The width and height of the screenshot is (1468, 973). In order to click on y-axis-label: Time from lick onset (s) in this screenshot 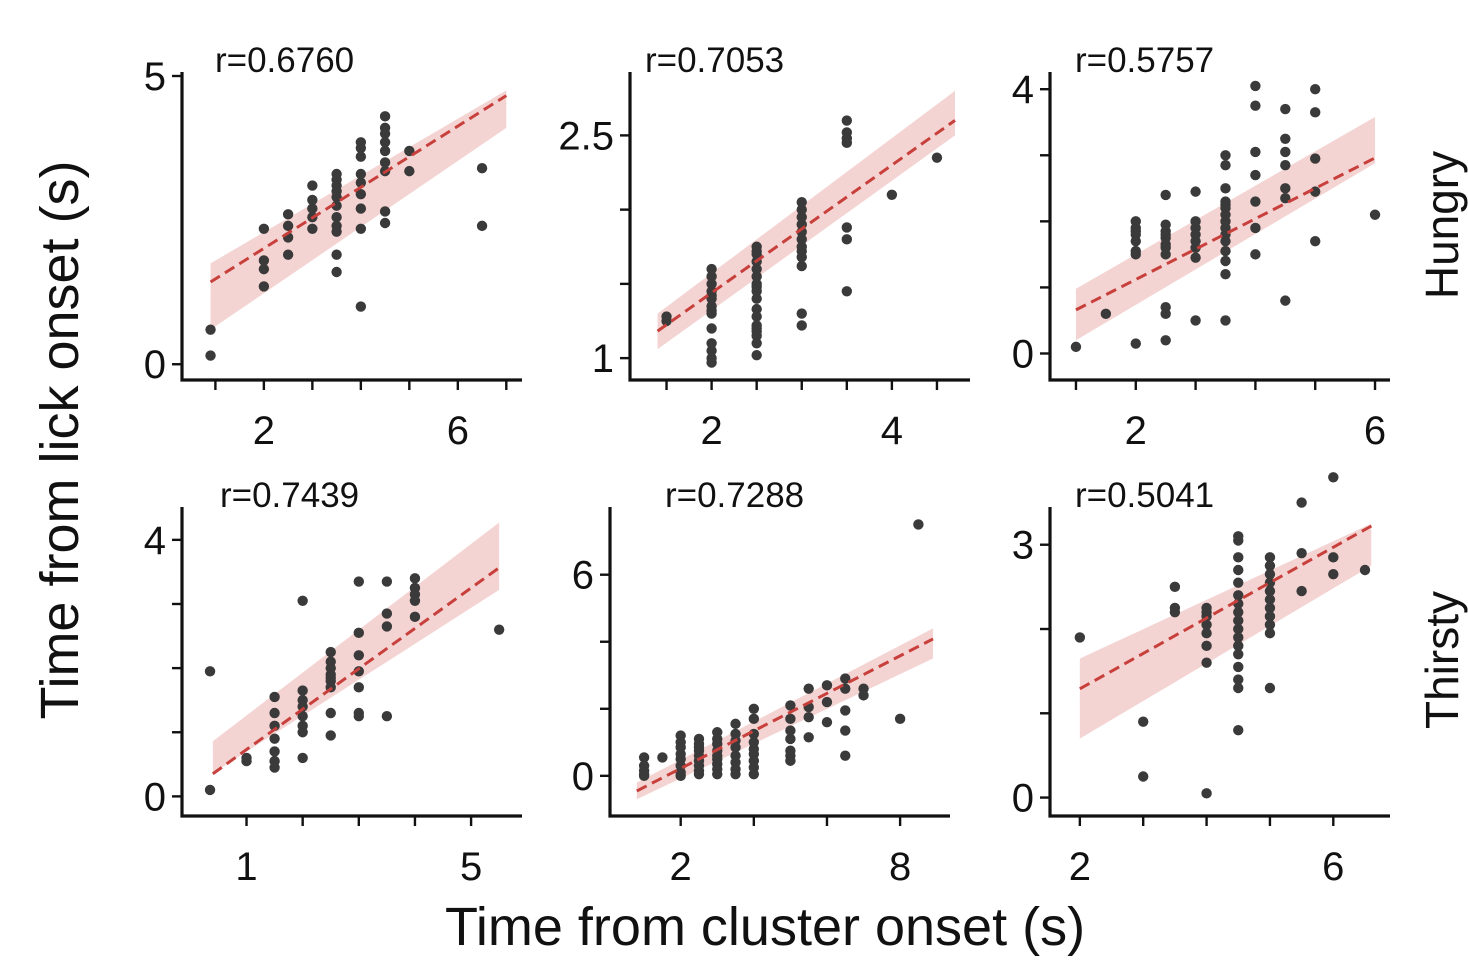, I will do `click(60, 439)`.